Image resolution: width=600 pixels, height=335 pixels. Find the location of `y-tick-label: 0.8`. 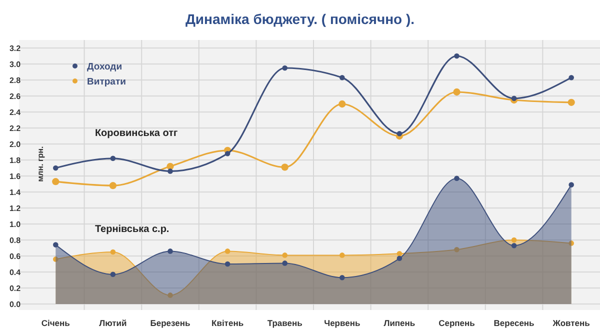

y-tick-label: 0.8 is located at coordinates (15, 240).